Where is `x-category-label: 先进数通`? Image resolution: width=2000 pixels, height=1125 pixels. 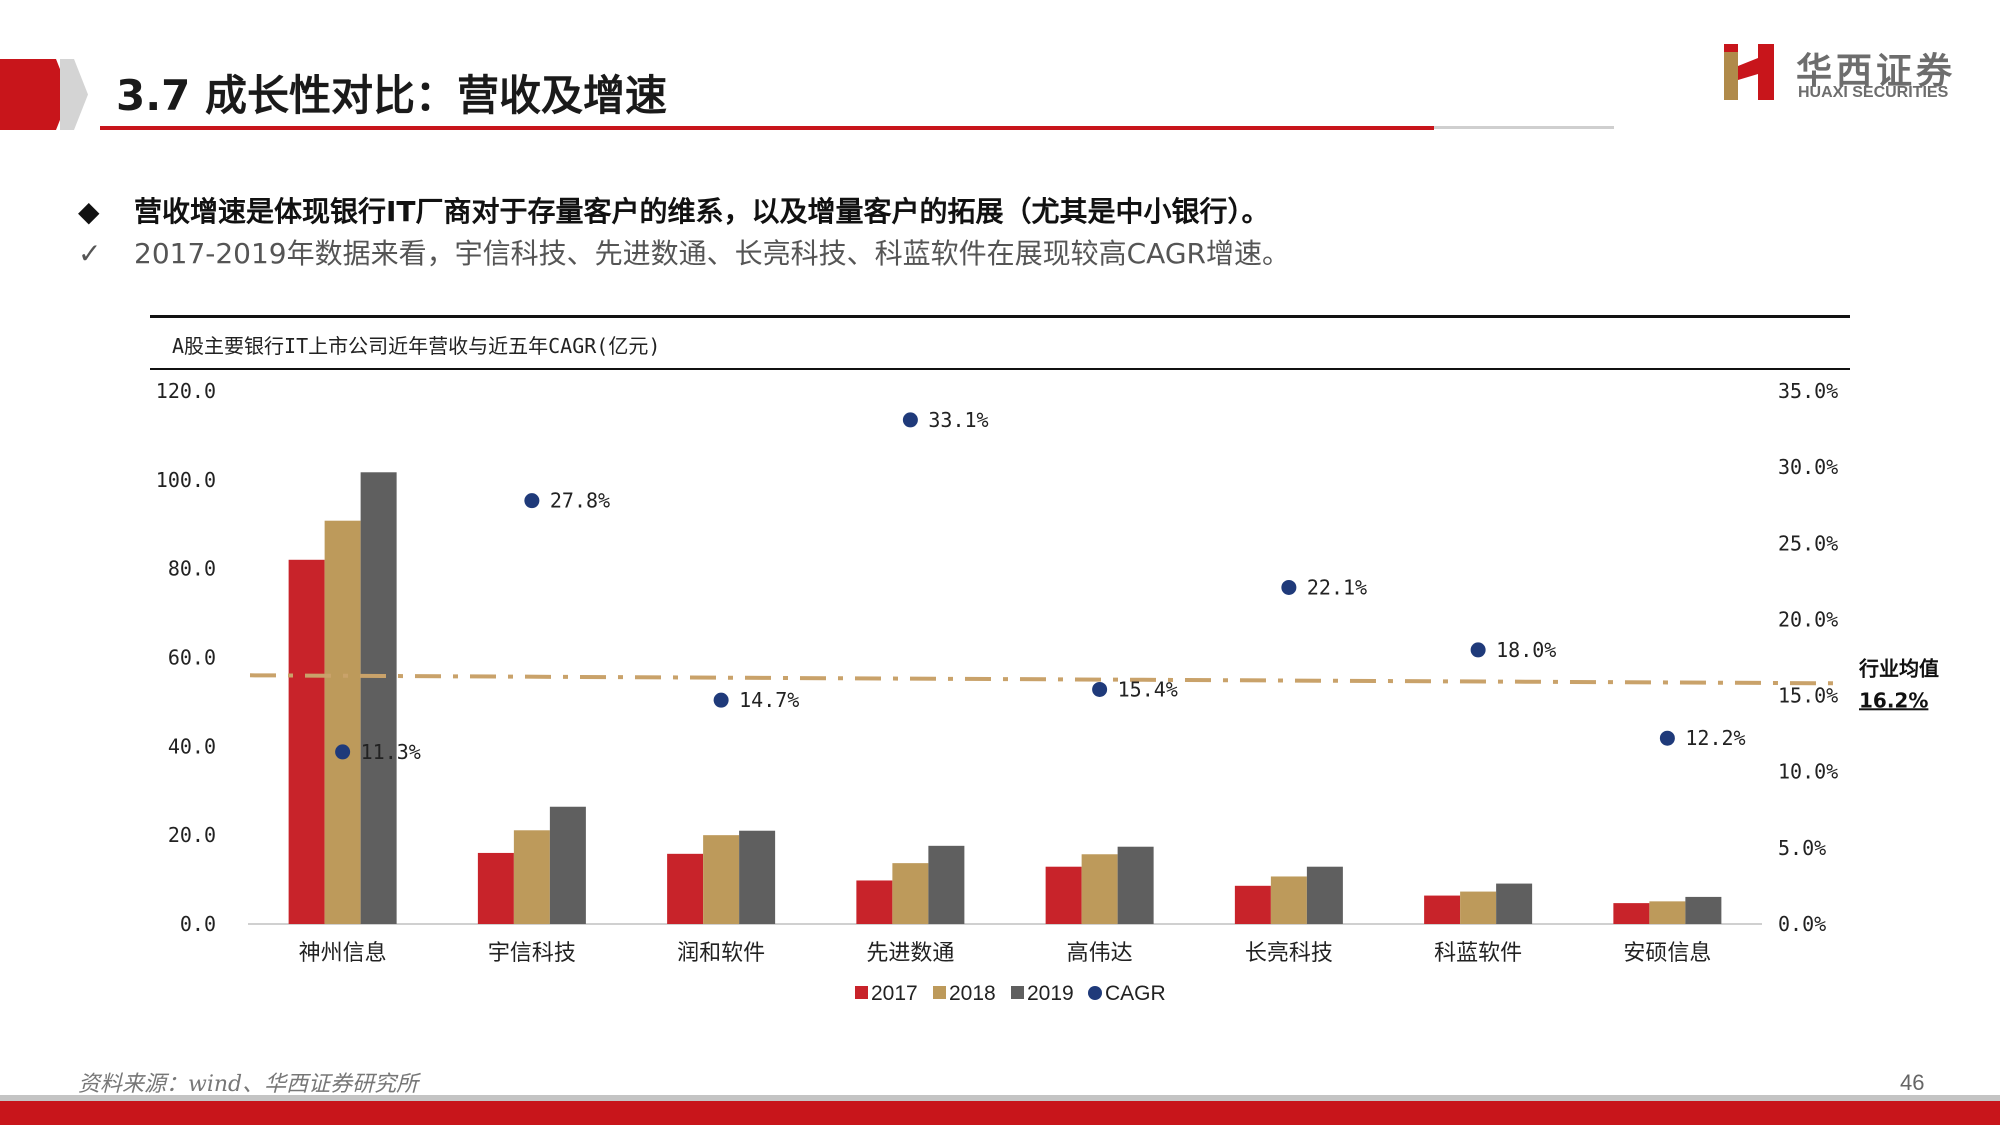 x-category-label: 先进数通 is located at coordinates (910, 953).